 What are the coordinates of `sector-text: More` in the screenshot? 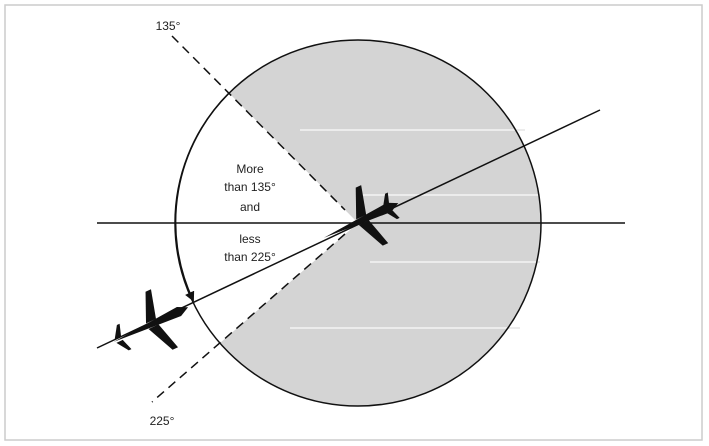 It's located at (250, 169).